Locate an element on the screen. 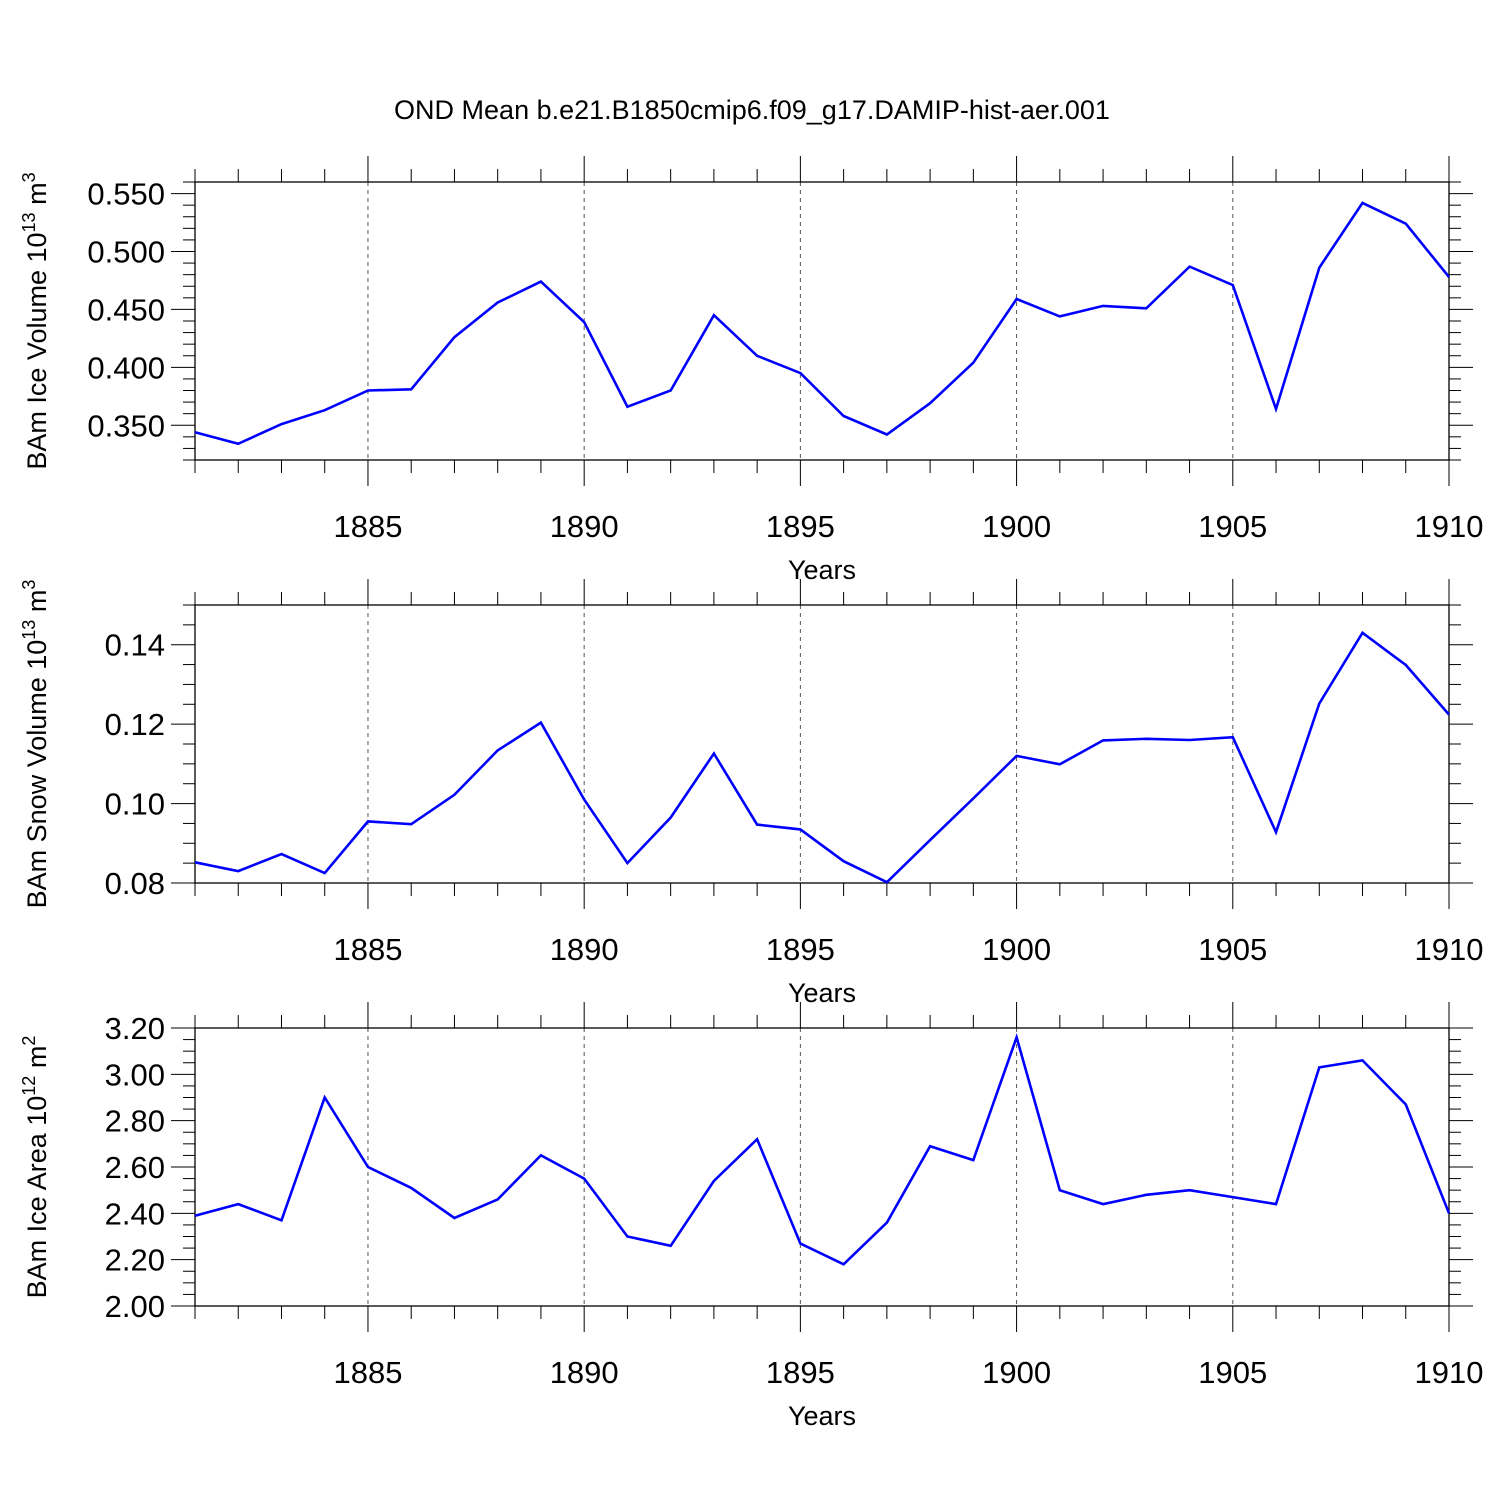 This screenshot has height=1500, width=1500. y-tick-label: 0.500 is located at coordinates (126, 252).